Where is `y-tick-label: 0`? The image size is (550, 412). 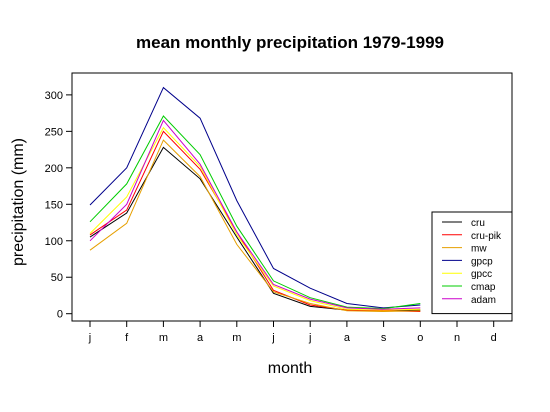 y-tick-label: 0 is located at coordinates (60, 315).